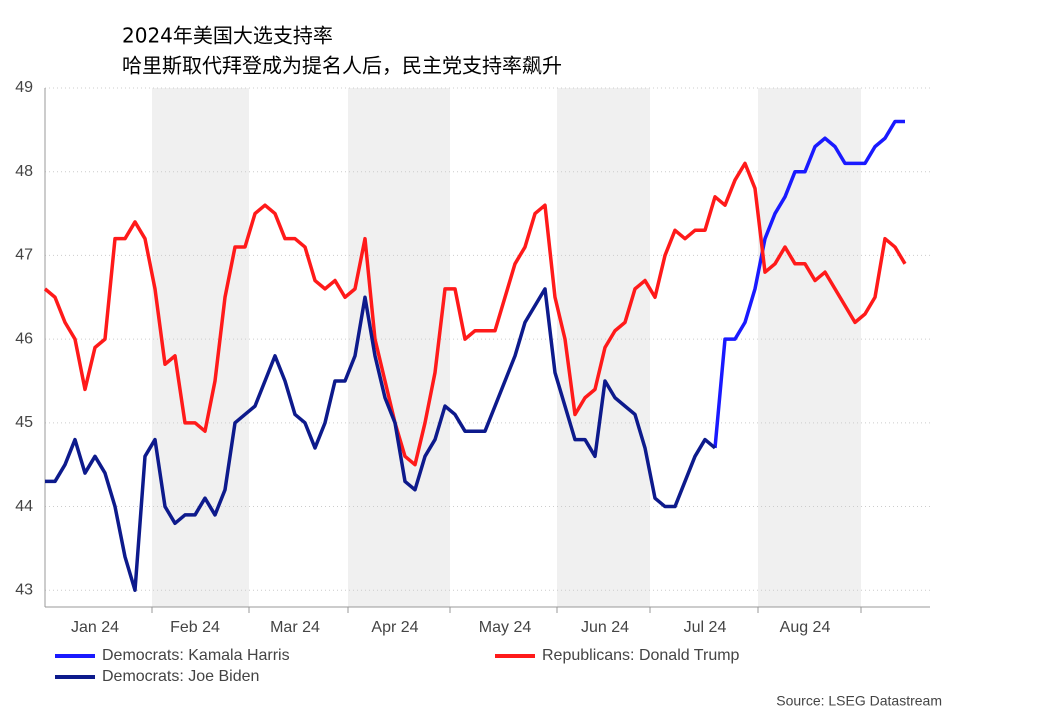  I want to click on x-tick-label: Feb 24, so click(195, 627).